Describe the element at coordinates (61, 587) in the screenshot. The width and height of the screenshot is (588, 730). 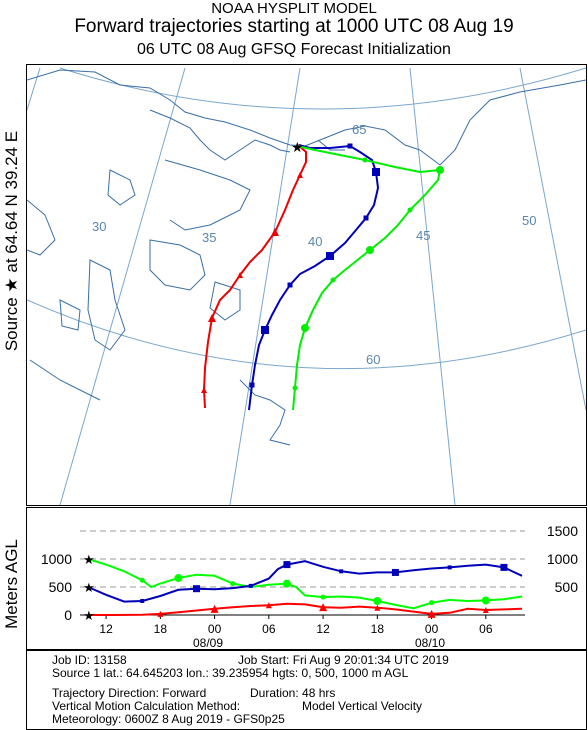
I see `y-tick-left-500: 500` at that location.